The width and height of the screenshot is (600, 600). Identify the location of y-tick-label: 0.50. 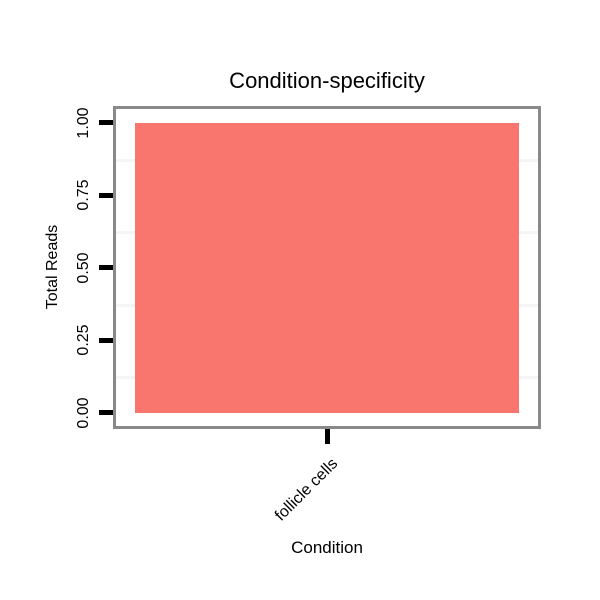
(83, 267).